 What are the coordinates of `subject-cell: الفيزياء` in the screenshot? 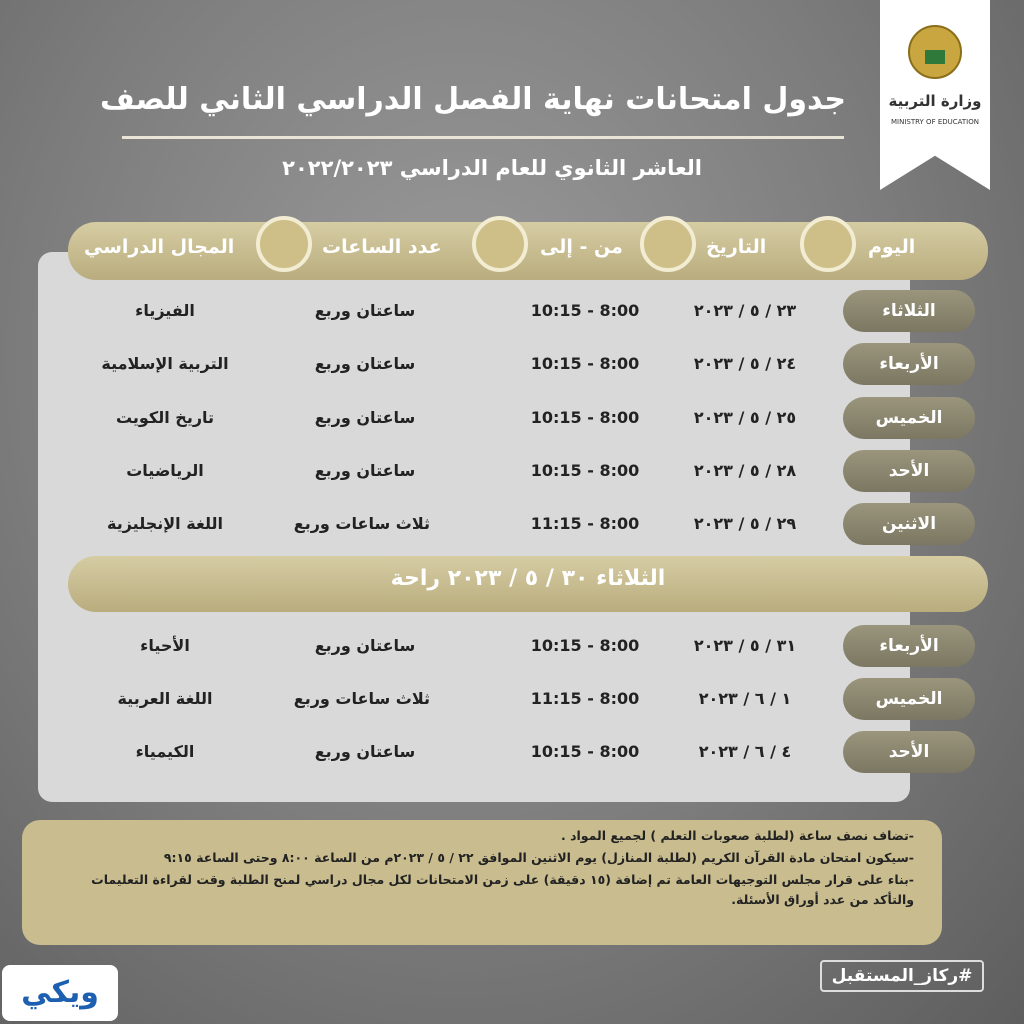 It's located at (165, 310).